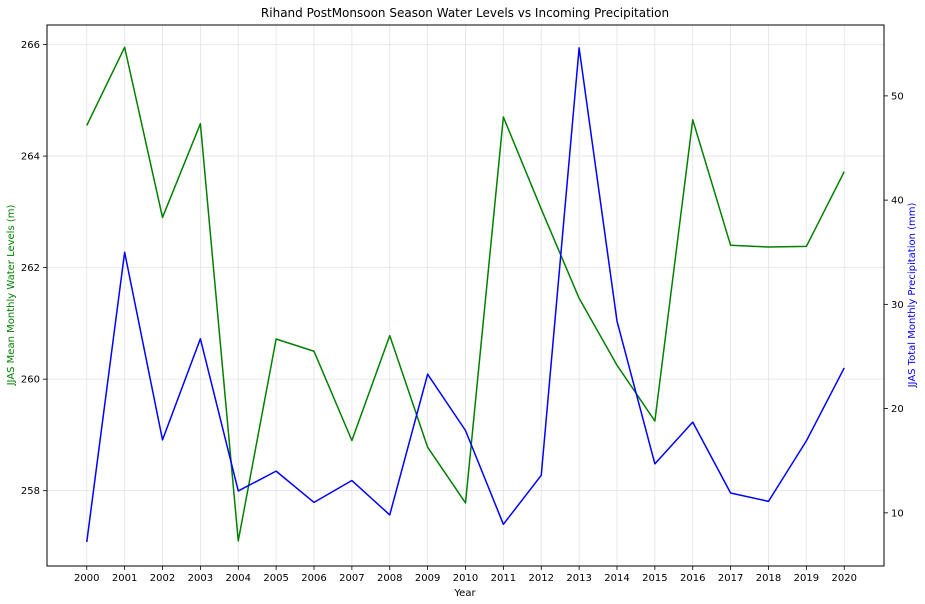  I want to click on y-right-tick-label: 30, so click(897, 305).